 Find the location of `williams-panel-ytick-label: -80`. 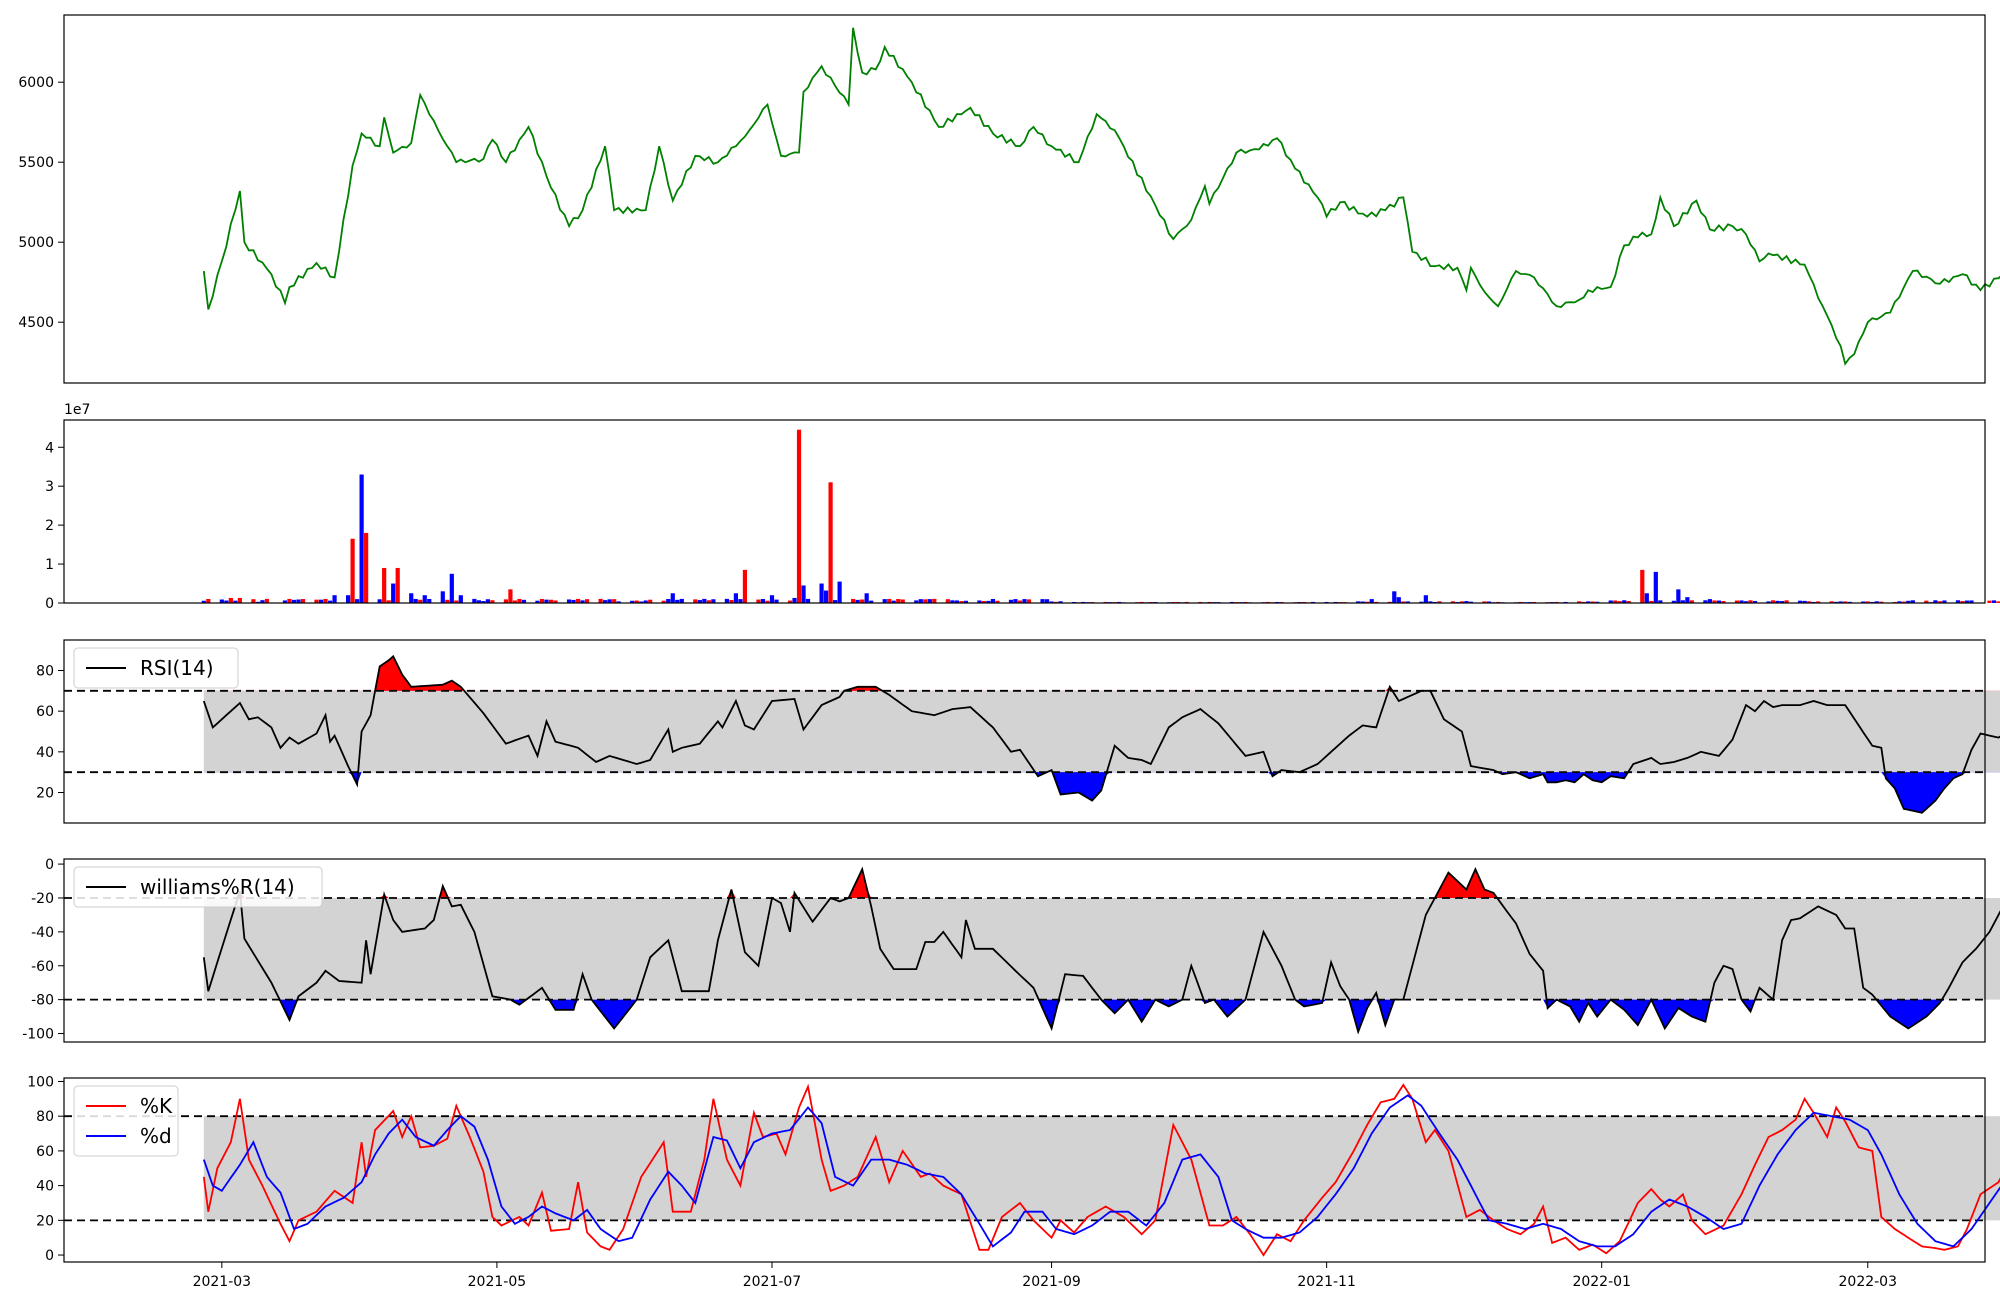

williams-panel-ytick-label: -80 is located at coordinates (42, 1001).